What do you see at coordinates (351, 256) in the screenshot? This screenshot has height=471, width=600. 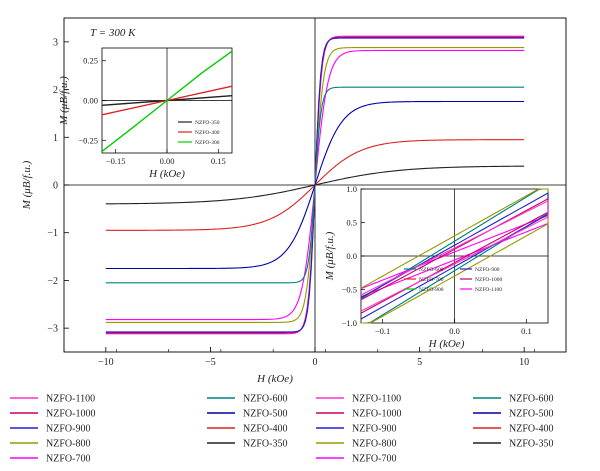 I see `inset-right-ytick-label: 0.0` at bounding box center [351, 256].